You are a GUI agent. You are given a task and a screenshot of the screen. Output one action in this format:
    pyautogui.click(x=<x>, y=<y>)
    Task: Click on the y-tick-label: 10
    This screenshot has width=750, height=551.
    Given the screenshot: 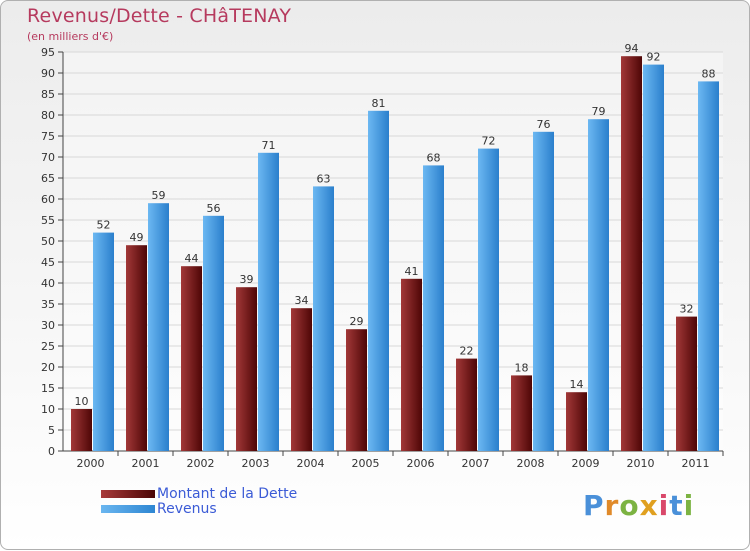 What is the action you would take?
    pyautogui.click(x=48, y=409)
    